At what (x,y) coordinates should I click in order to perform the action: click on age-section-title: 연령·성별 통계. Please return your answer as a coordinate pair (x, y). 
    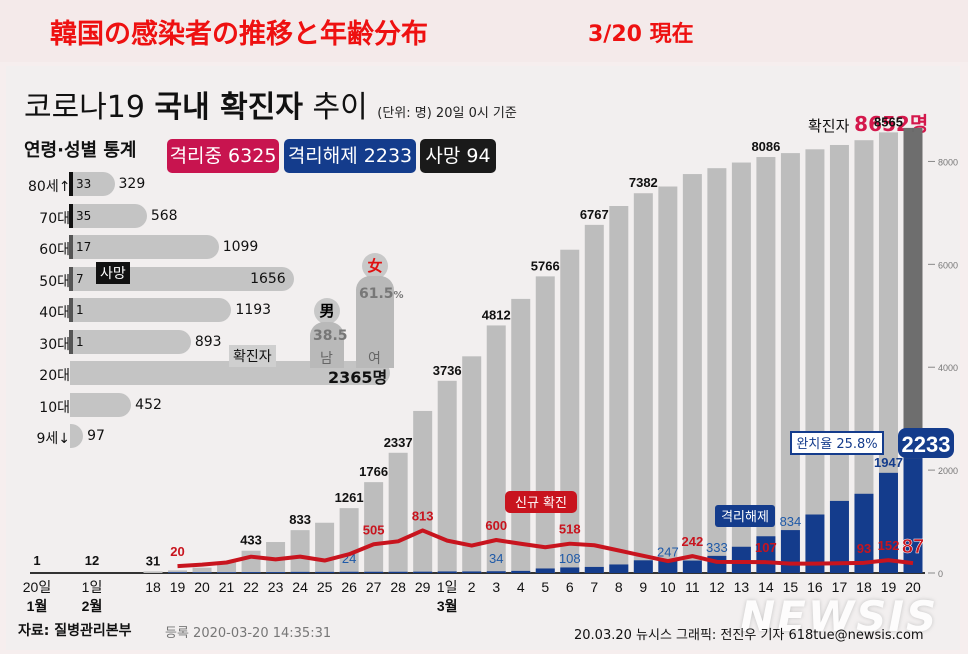
    Looking at the image, I should click on (80, 150).